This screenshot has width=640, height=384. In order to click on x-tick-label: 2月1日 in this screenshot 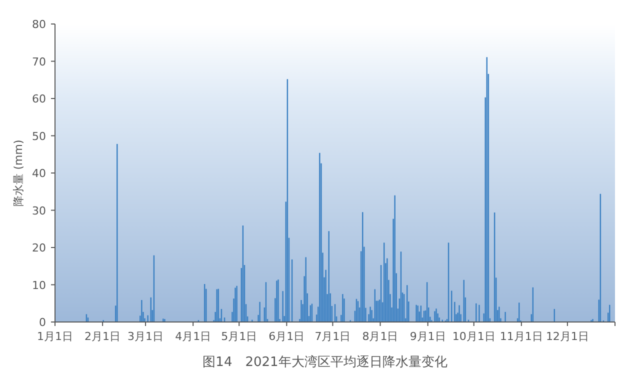, I will do `click(102, 336)`.